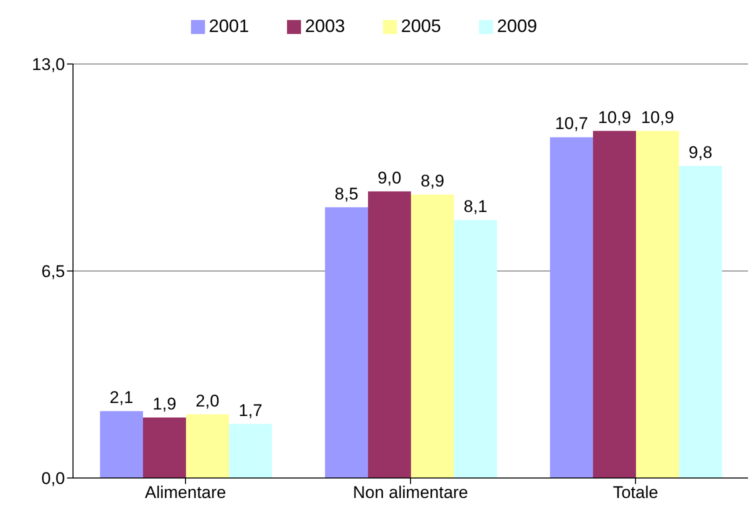 This screenshot has height=520, width=754. Describe the element at coordinates (48, 64) in the screenshot. I see `y-tick-label: 13,0` at that location.